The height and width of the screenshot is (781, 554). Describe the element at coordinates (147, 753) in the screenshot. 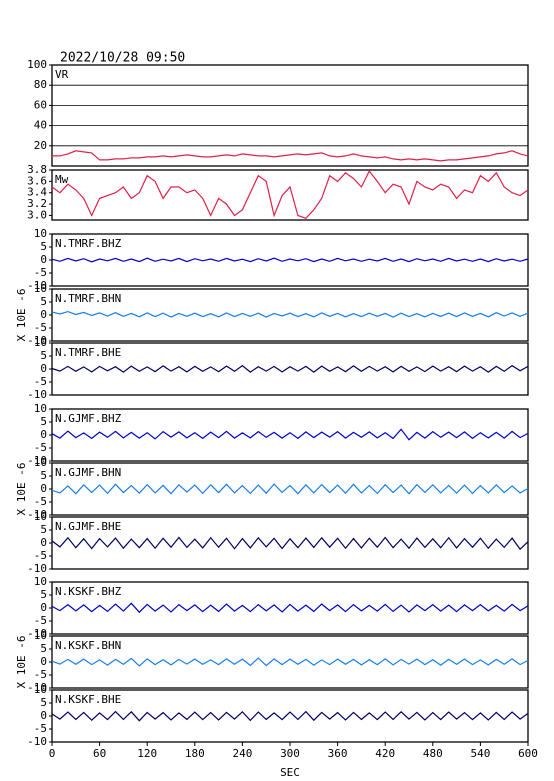

I see `x-tick-label: 120` at that location.